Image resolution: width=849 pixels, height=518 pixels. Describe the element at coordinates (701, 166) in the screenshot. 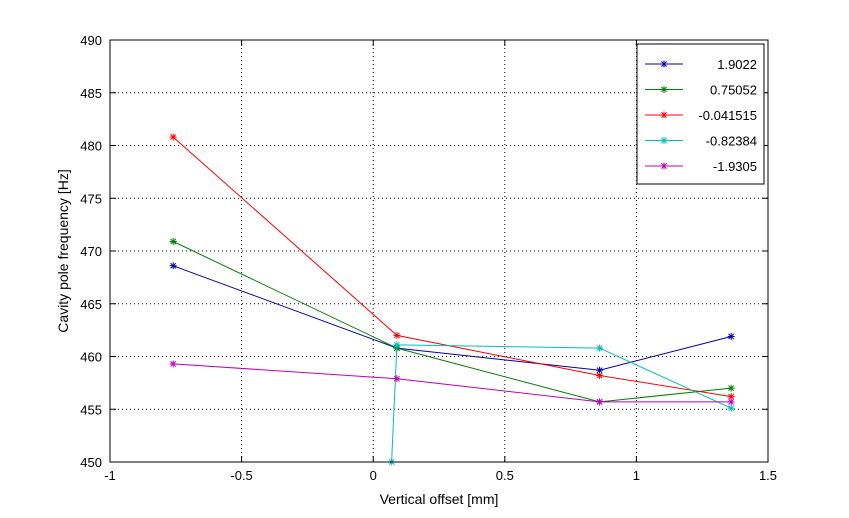

I see `legend-entry: -1.9305` at that location.